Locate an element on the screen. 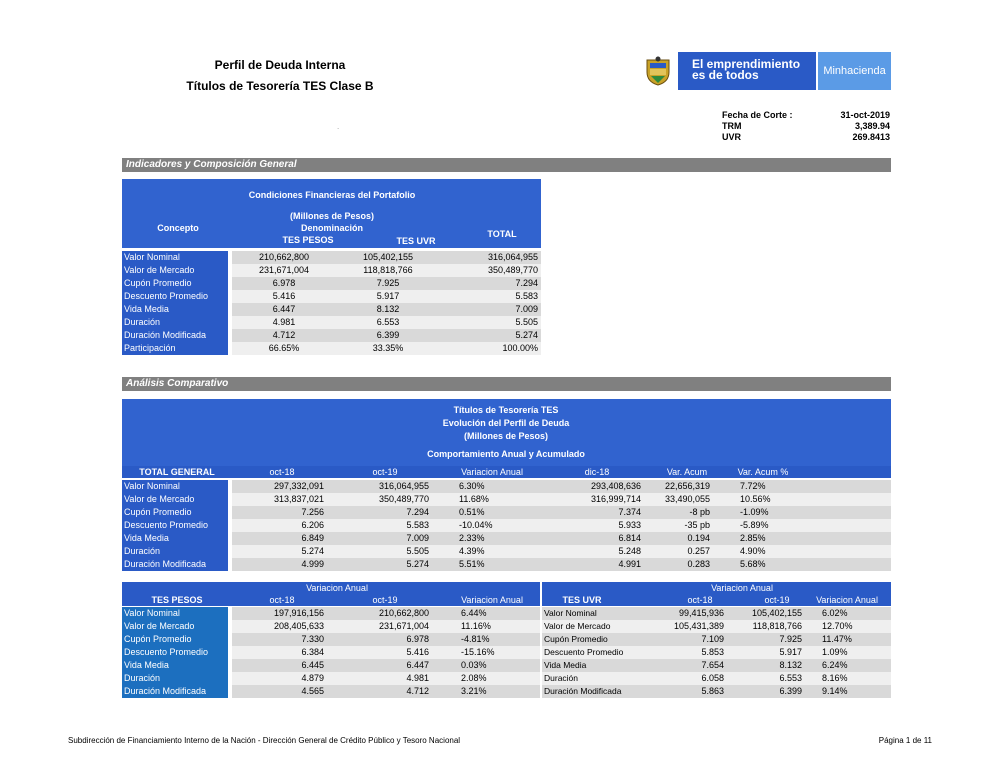 The width and height of the screenshot is (1000, 773). cell-oct-19: 6.553 is located at coordinates (770, 678).